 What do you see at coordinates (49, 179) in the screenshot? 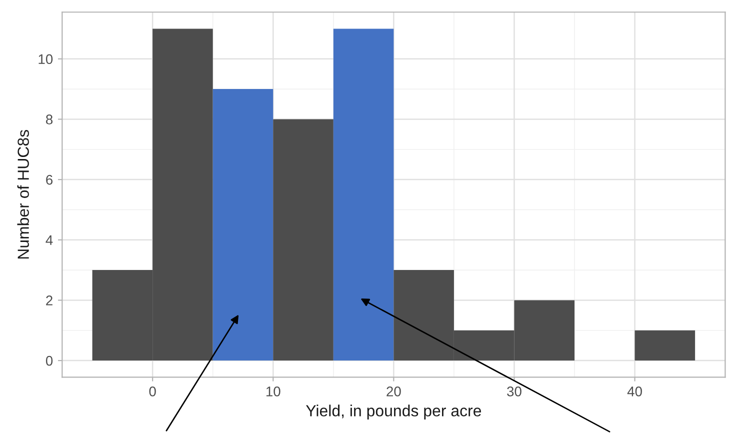
I see `y-tick-label: 6` at bounding box center [49, 179].